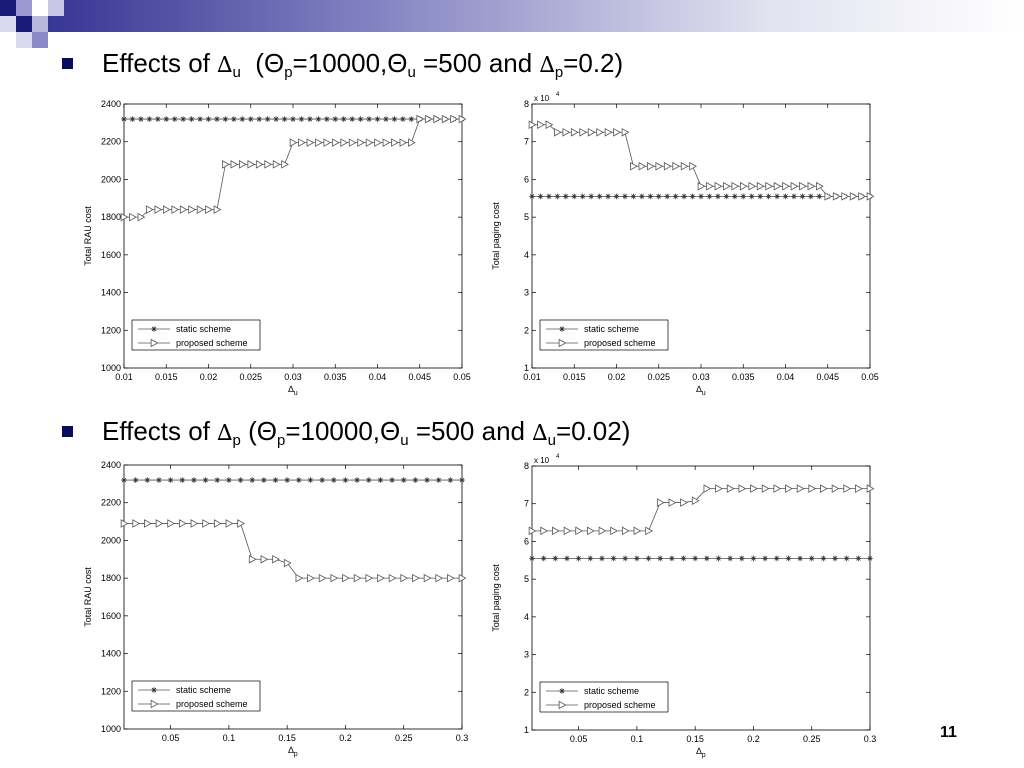 The height and width of the screenshot is (768, 1024). Describe the element at coordinates (378, 377) in the screenshot. I see `x-tick-label: 0.04` at that location.